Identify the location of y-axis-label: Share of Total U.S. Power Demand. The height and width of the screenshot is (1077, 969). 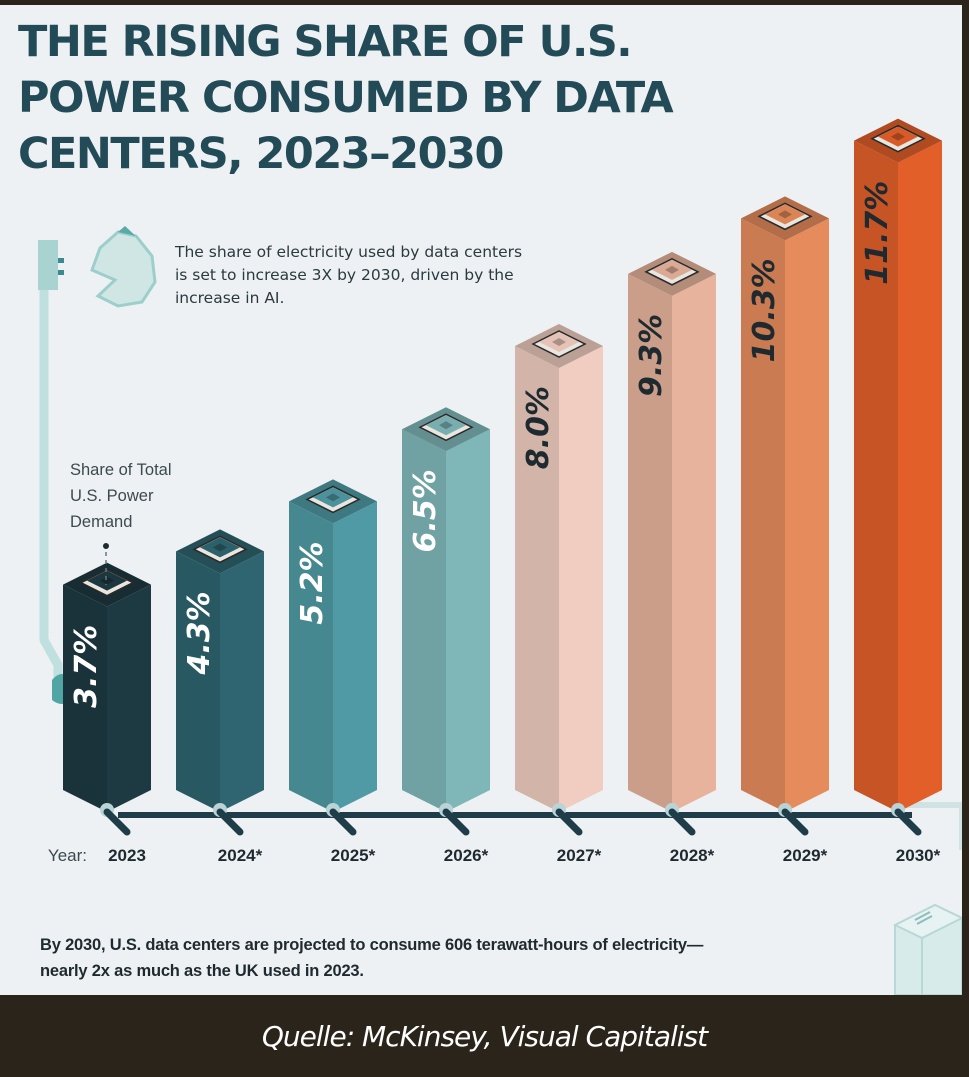
(121, 496).